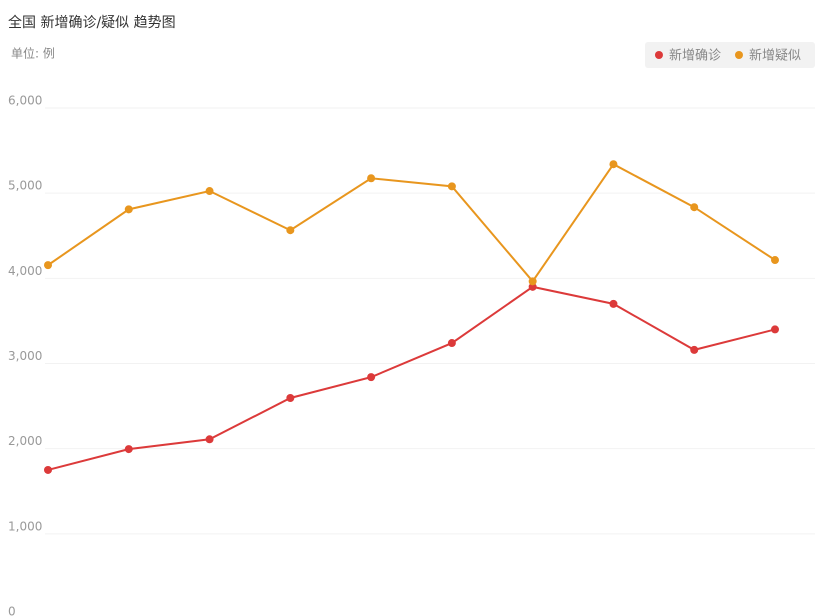 This screenshot has height=616, width=827. Describe the element at coordinates (25, 186) in the screenshot. I see `y-tick-label: 5,000` at that location.